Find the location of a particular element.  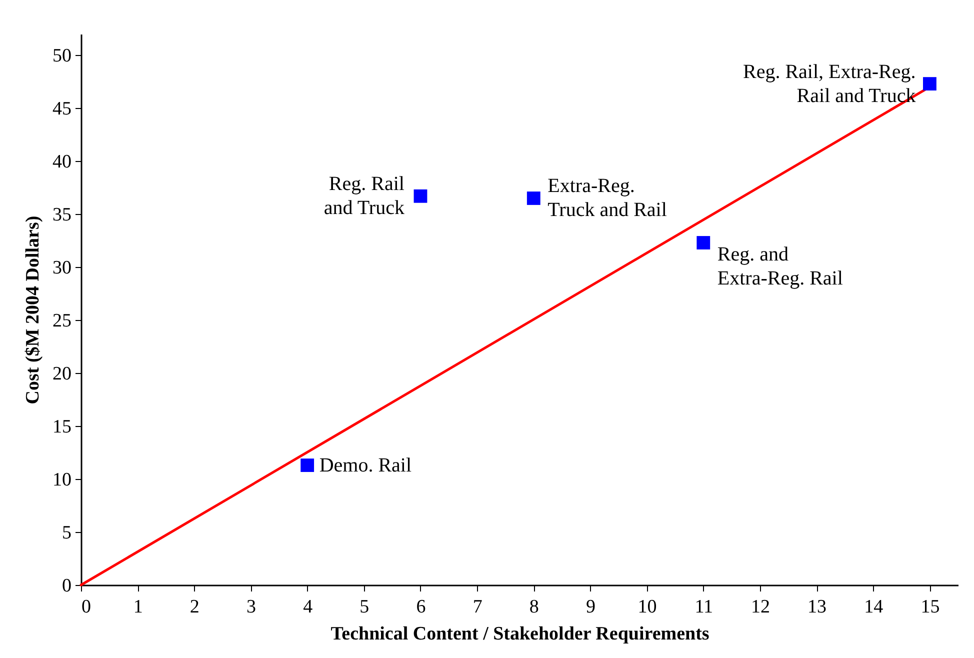

y-axis-title: Cost ($M 2004 Dollars) is located at coordinates (33, 310).